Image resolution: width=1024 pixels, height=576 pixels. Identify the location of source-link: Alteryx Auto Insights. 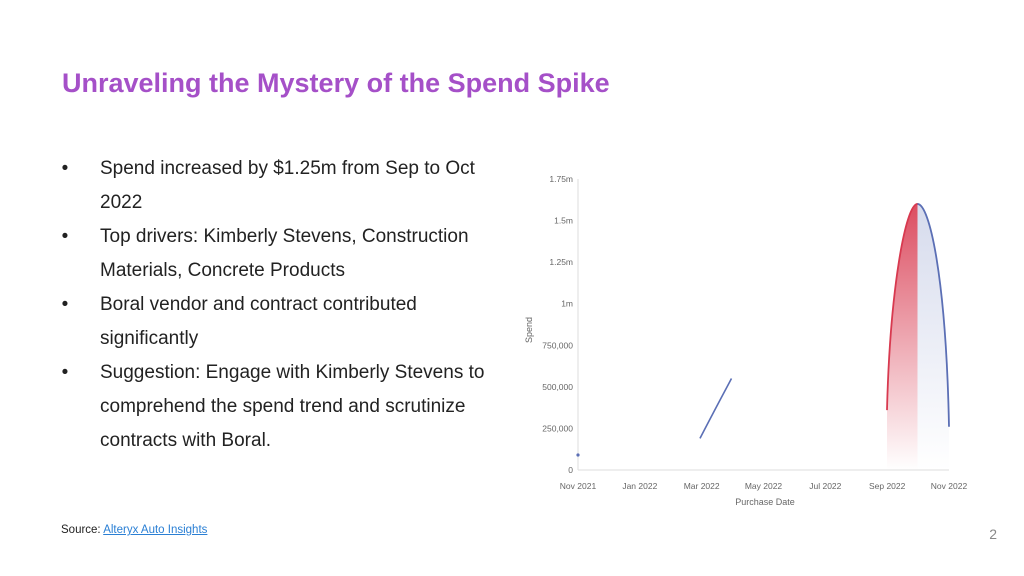
(155, 530).